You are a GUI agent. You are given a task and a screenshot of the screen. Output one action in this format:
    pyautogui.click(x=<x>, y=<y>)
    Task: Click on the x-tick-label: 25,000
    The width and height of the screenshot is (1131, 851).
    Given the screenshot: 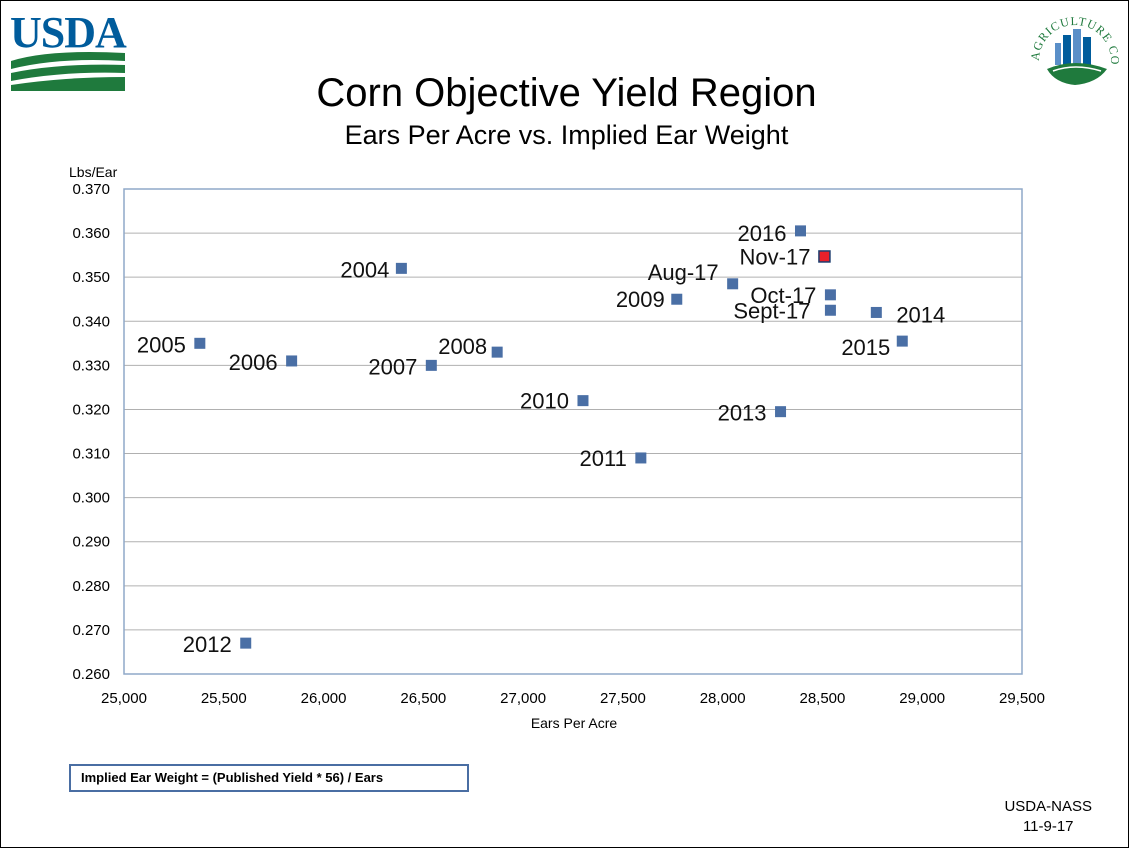 What is the action you would take?
    pyautogui.click(x=124, y=698)
    